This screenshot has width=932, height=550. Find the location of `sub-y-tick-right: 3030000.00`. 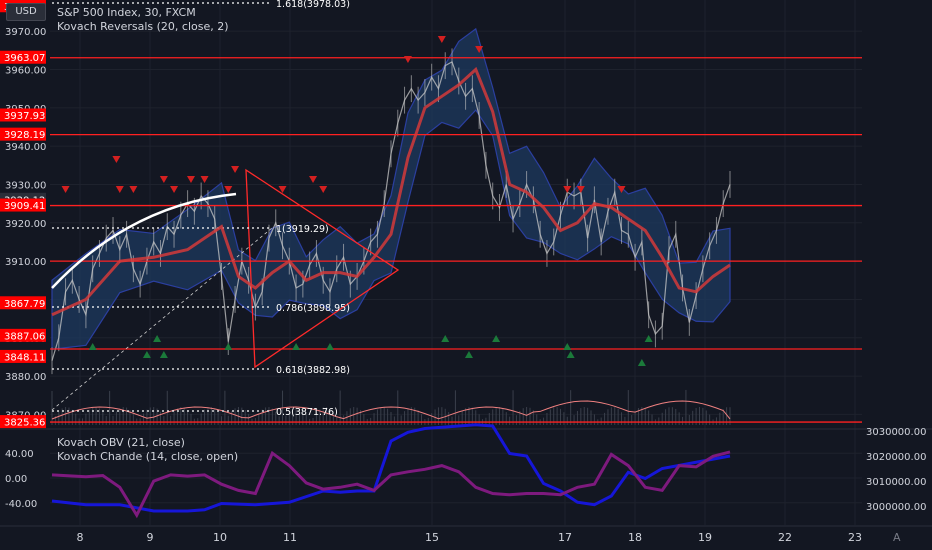

sub-y-tick-right: 3030000.00 is located at coordinates (896, 432).